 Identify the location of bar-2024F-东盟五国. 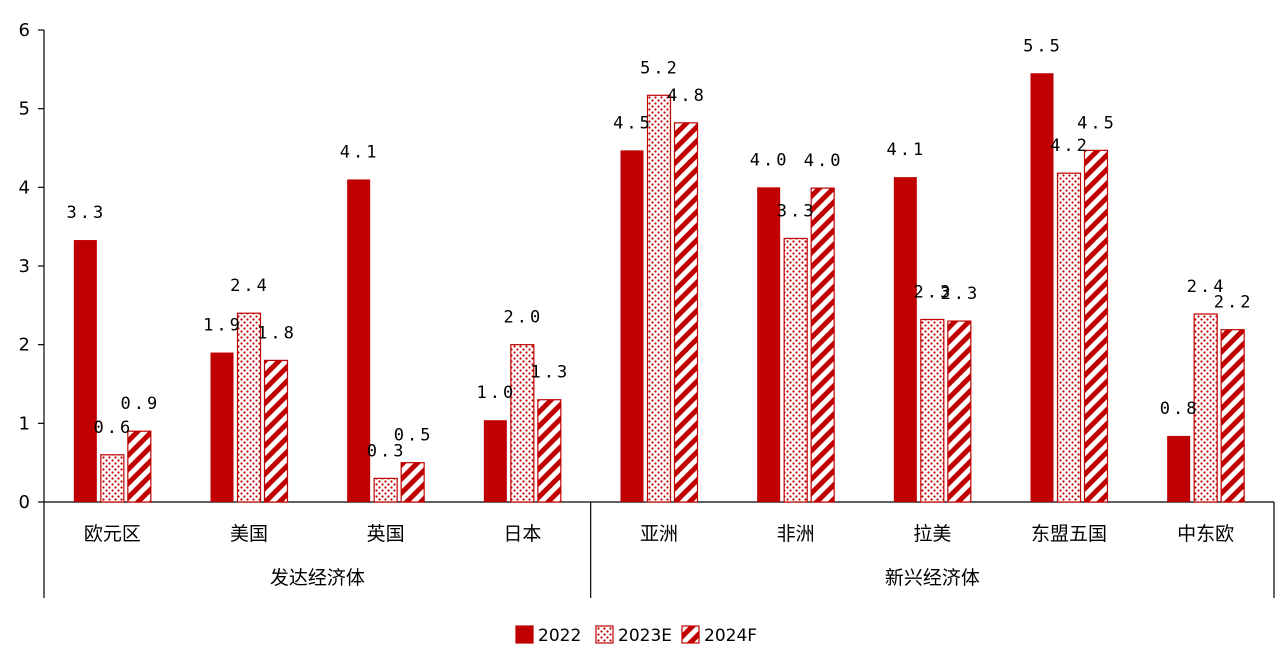
(1096, 326).